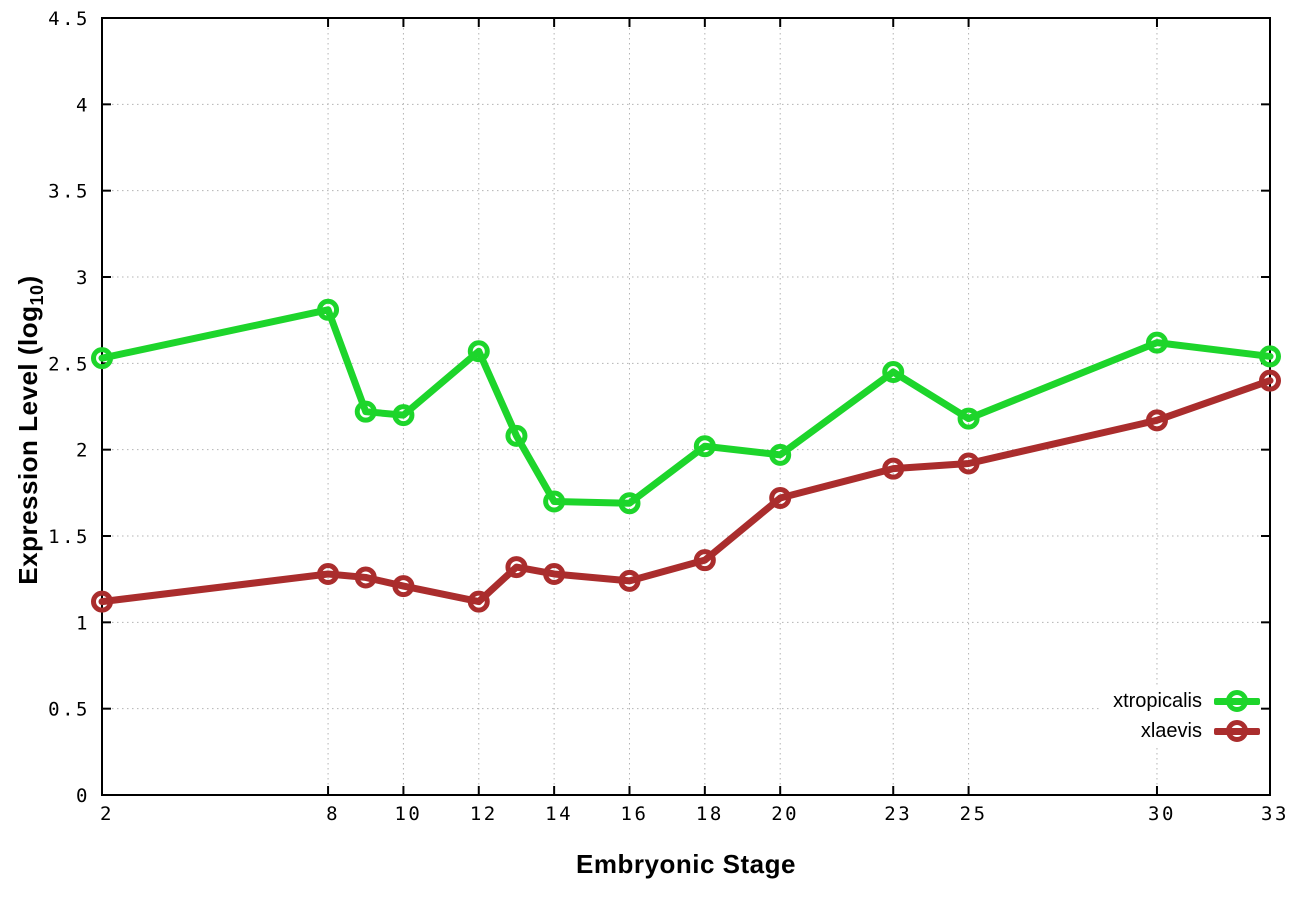 This screenshot has width=1296, height=907. Describe the element at coordinates (83, 796) in the screenshot. I see `y-tick-label: 0` at that location.